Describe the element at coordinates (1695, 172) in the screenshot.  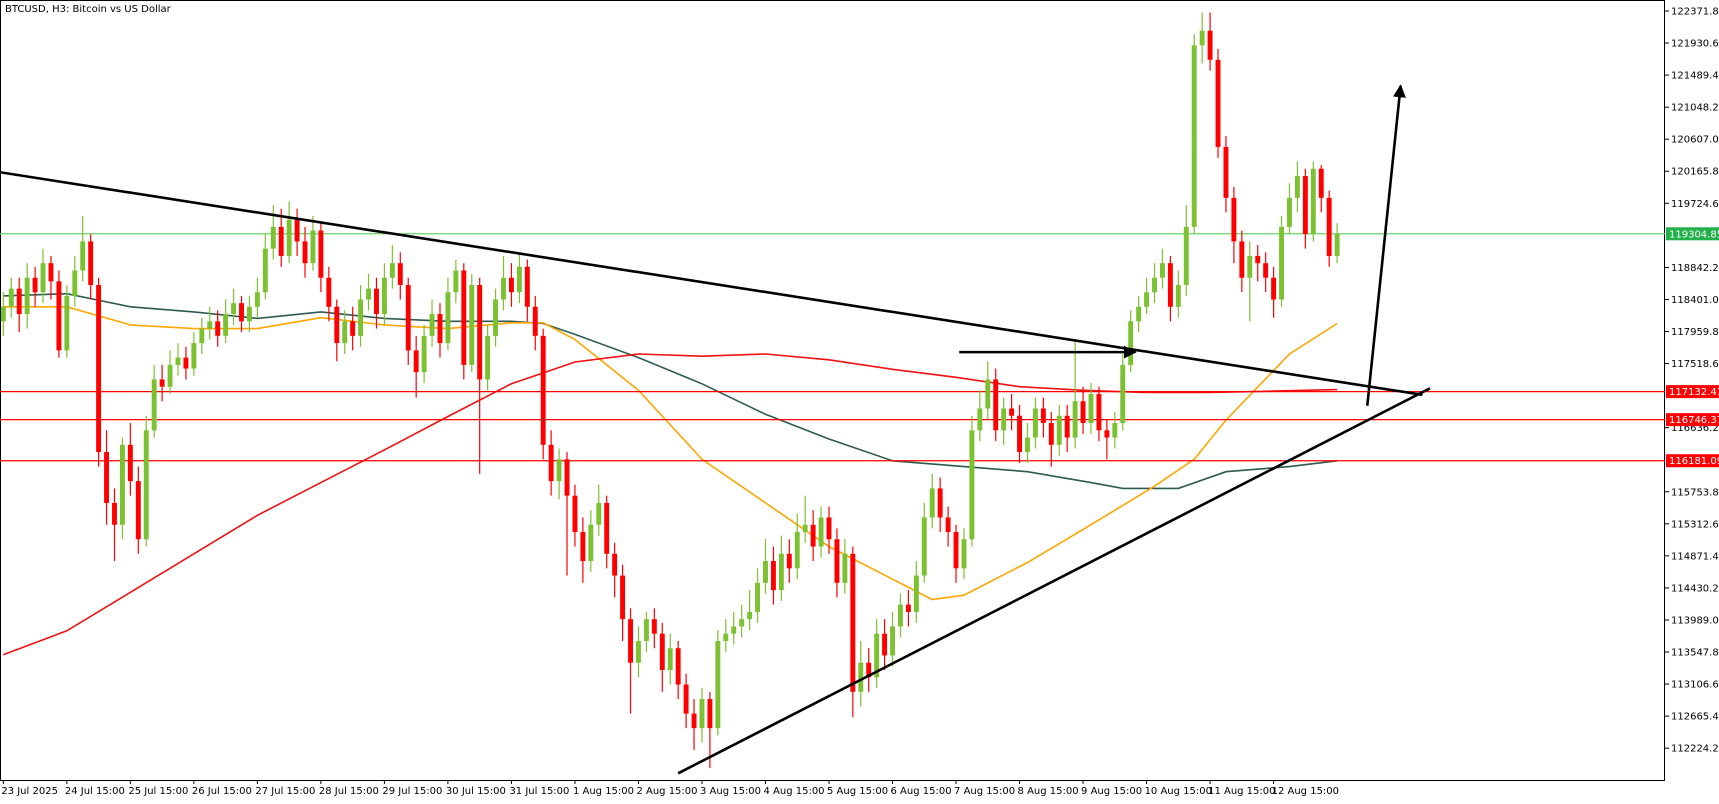
I see `y-tick-label: 120165.80` at that location.